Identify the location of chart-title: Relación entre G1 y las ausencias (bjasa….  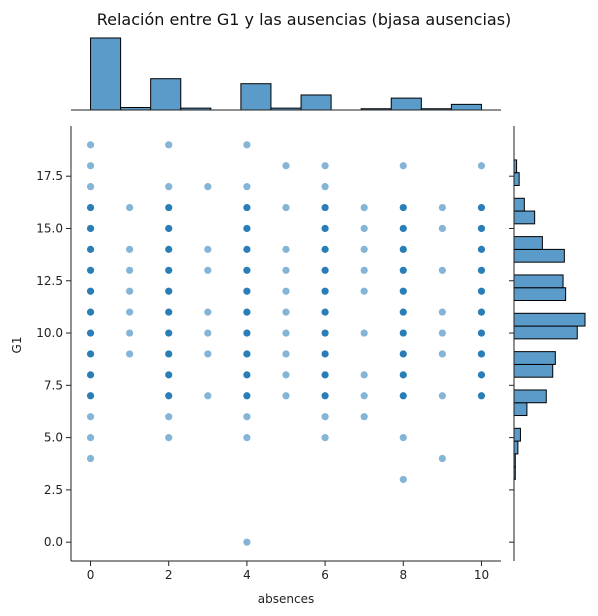
(304, 19).